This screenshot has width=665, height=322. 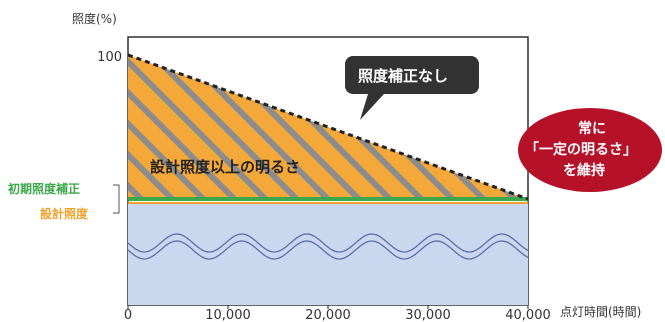 I want to click on y-ticks: 100, so click(x=109, y=57).